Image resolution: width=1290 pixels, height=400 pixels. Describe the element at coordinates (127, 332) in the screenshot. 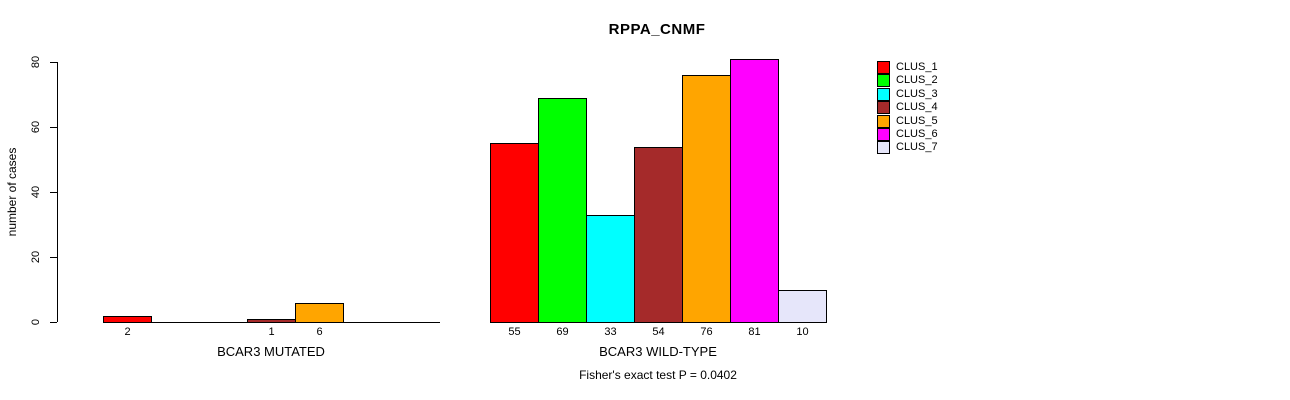

I see `bar-value-label: 2` at that location.